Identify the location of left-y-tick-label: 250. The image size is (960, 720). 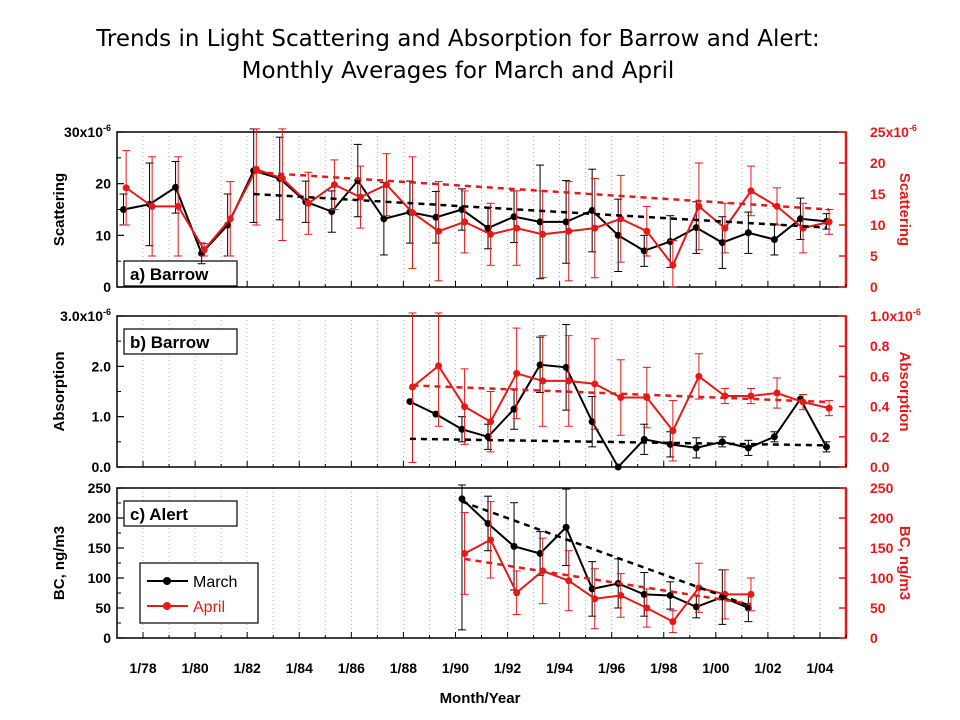
(100, 488).